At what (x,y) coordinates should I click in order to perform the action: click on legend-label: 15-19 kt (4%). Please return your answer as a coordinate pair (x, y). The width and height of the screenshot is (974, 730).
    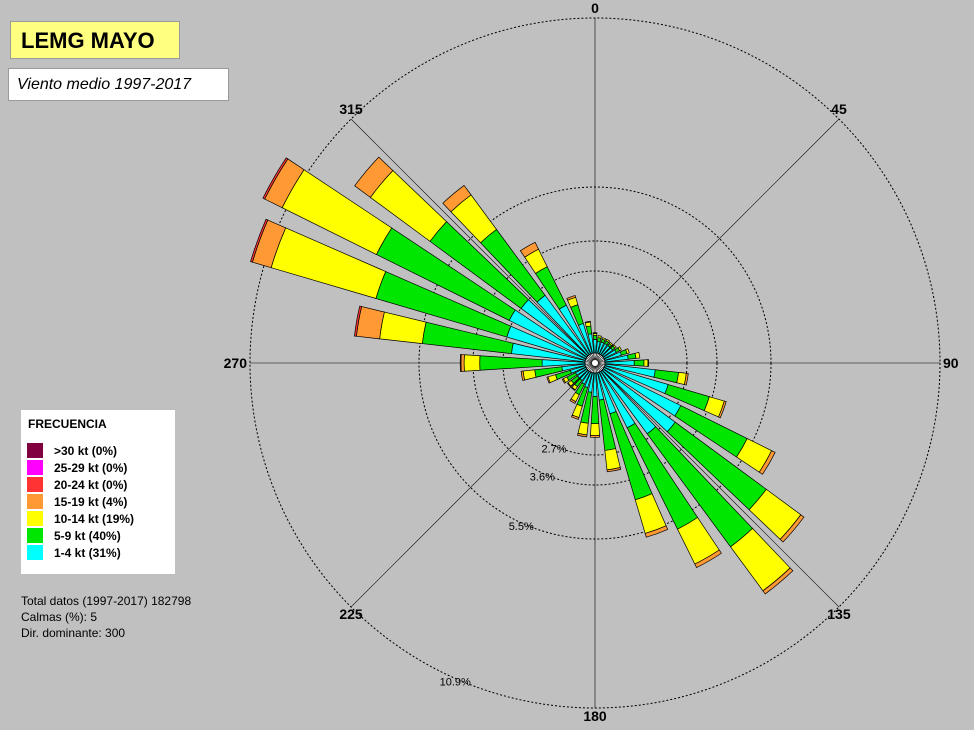
    Looking at the image, I should click on (91, 502).